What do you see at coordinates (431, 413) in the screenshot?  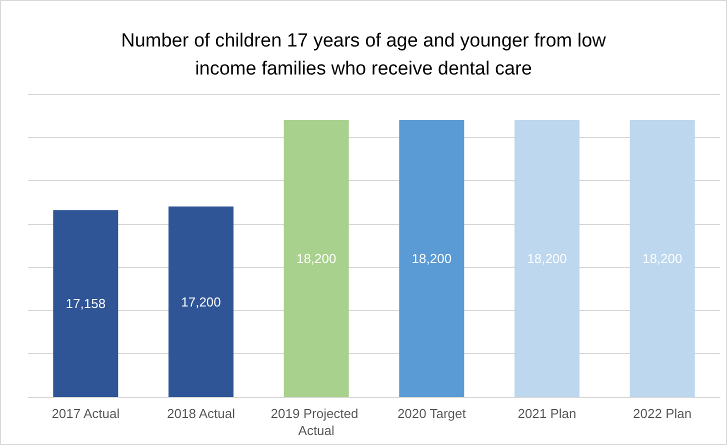 I see `x-tick-label: 2020 Target` at bounding box center [431, 413].